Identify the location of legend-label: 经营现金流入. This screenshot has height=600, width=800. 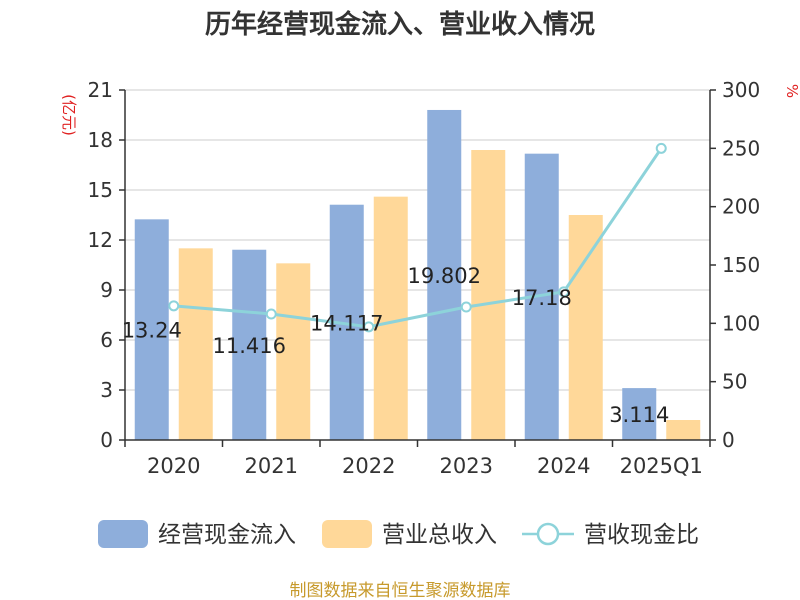
(227, 535).